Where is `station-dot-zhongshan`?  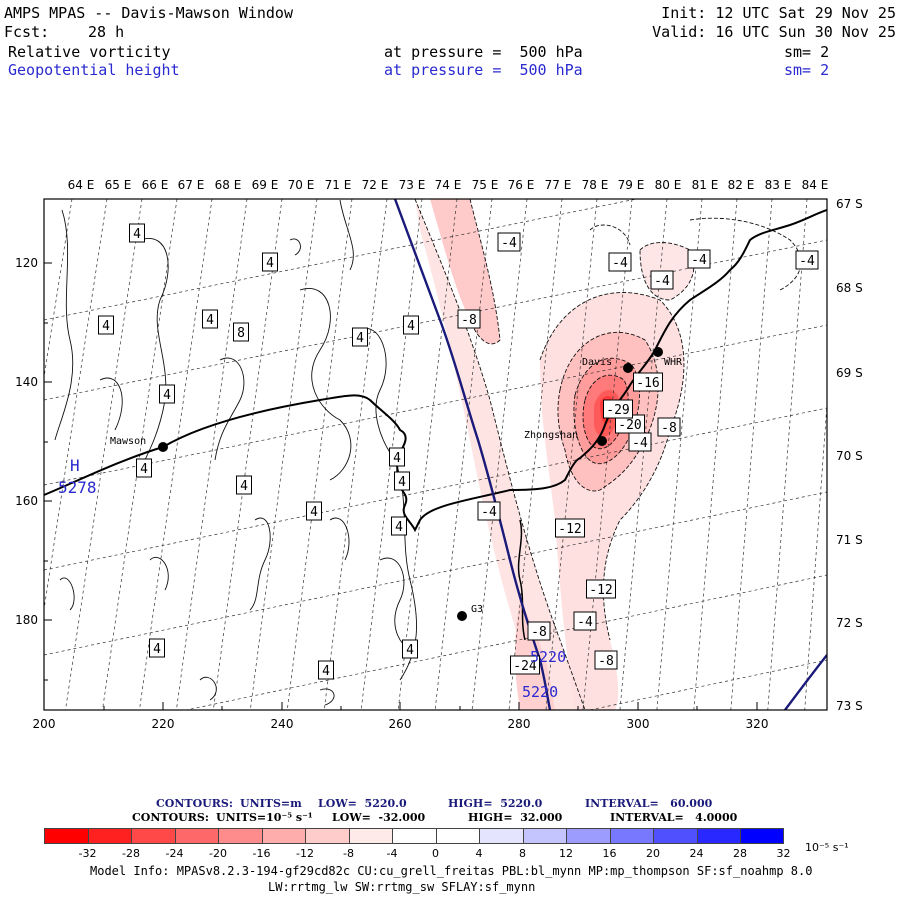
station-dot-zhongshan is located at coordinates (602, 441).